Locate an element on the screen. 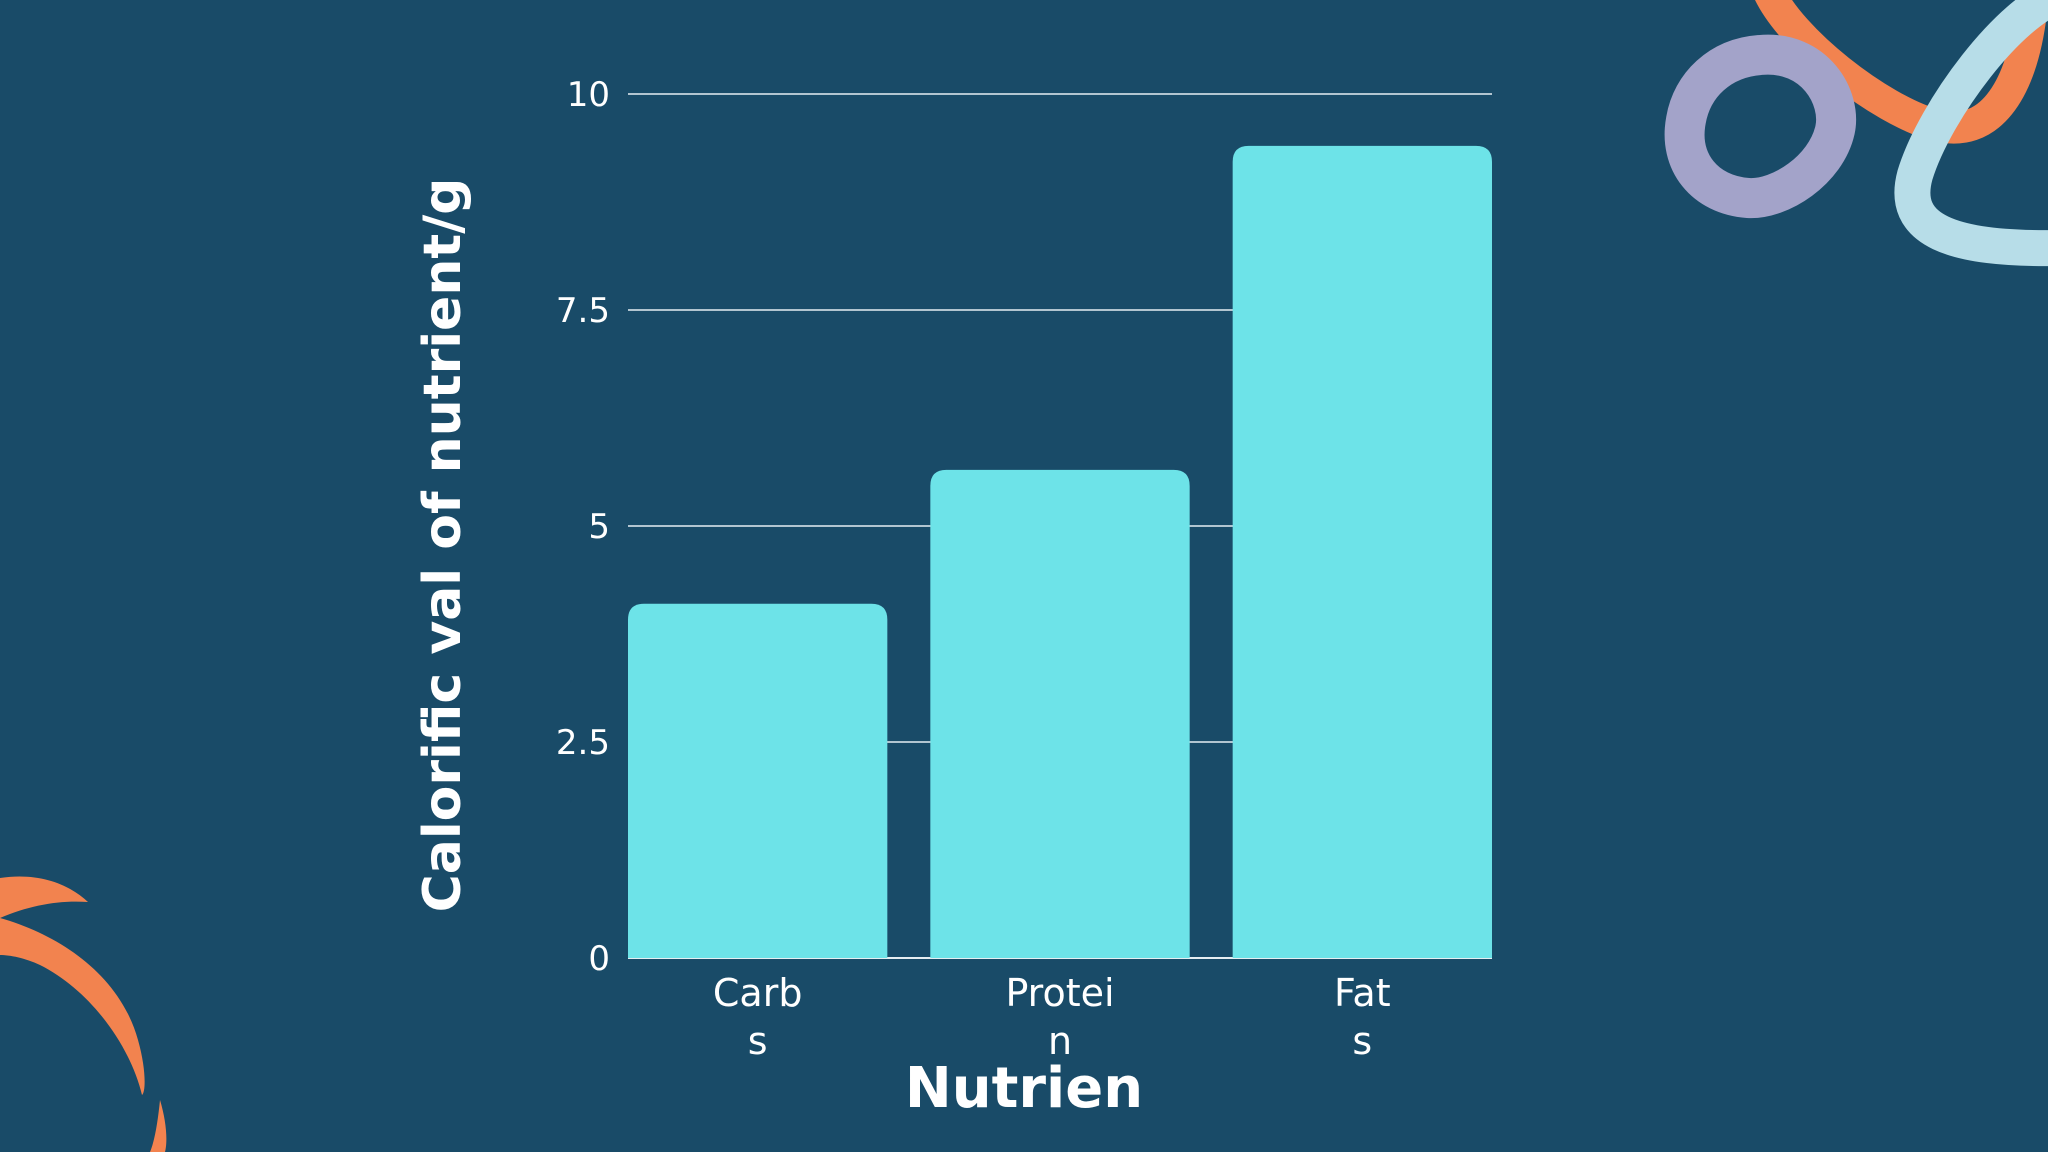 This screenshot has height=1152, width=2048. y-tick-label: 0 is located at coordinates (599, 959).